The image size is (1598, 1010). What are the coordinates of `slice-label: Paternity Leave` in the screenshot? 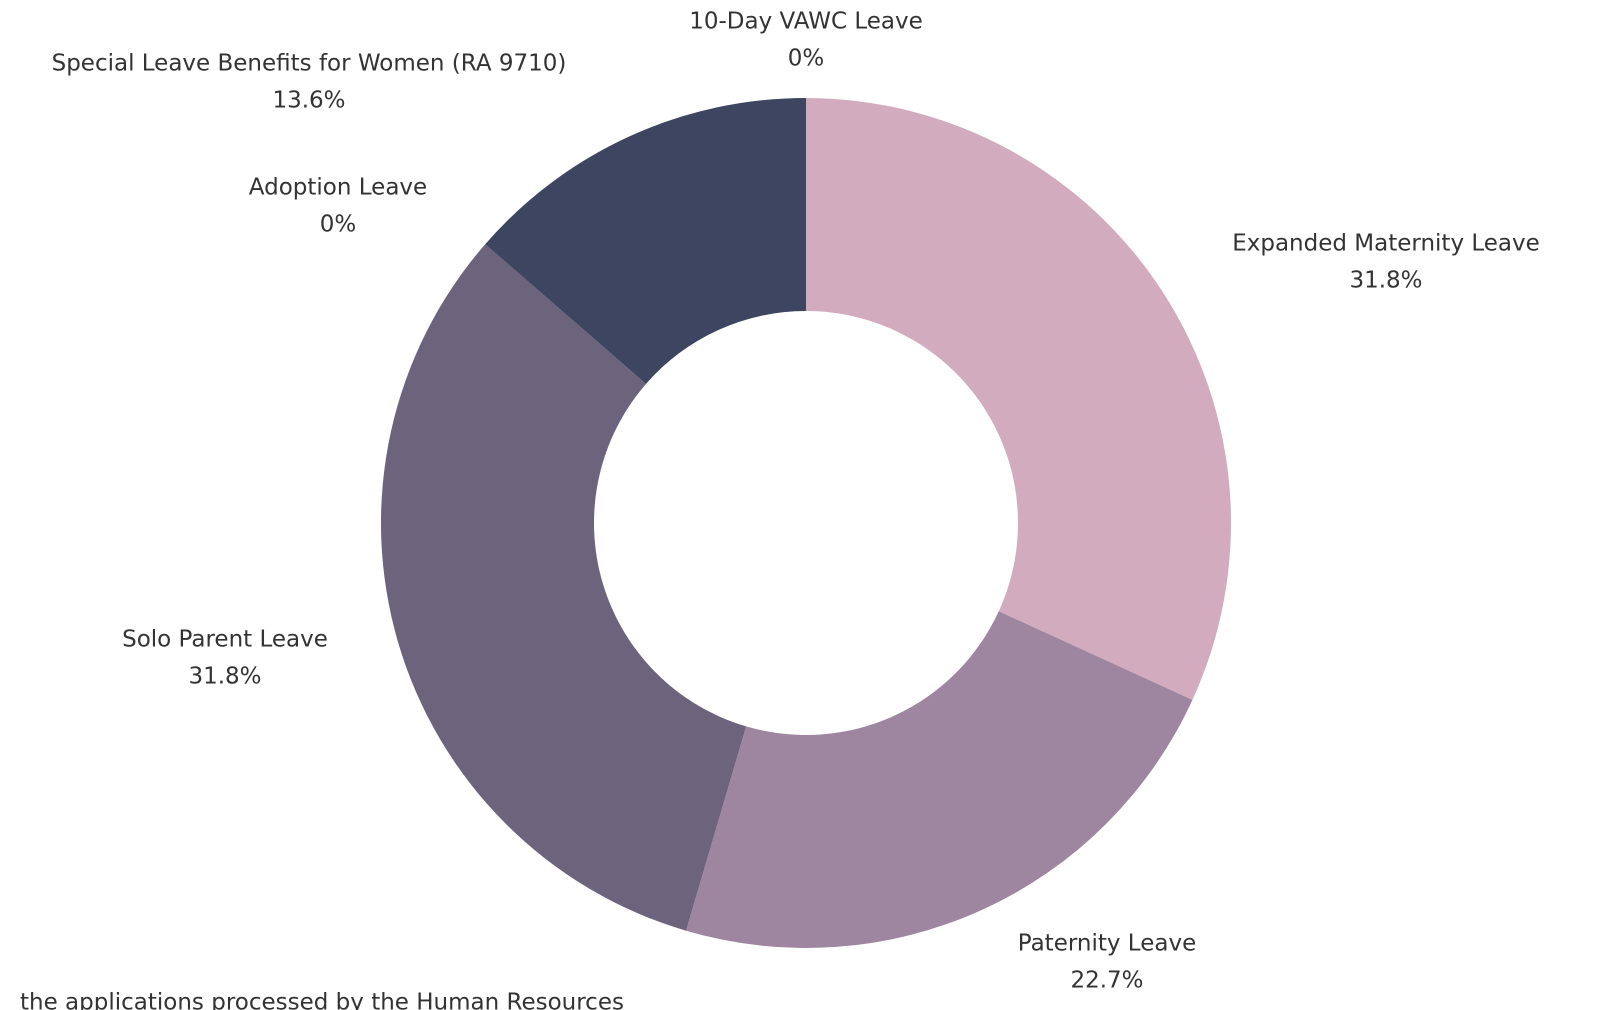 It's located at (1107, 944).